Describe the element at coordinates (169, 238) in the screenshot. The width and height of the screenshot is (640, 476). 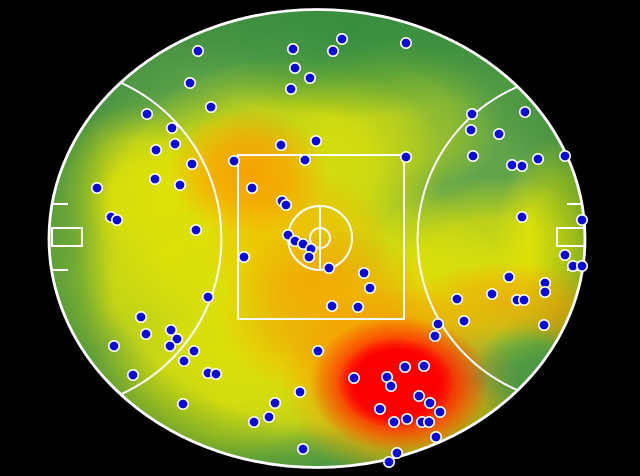
I see `fifty-metre-arc` at that location.